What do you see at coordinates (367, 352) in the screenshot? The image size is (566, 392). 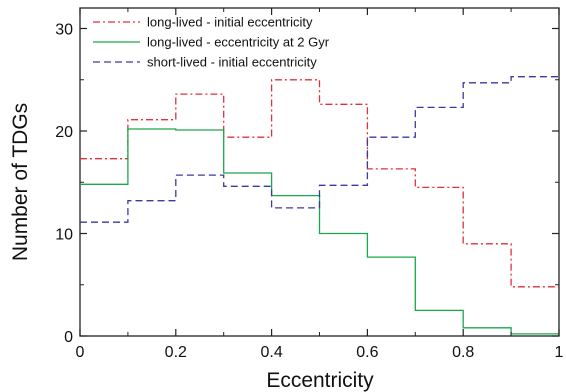 I see `x-tick-label: 0.6` at bounding box center [367, 352].